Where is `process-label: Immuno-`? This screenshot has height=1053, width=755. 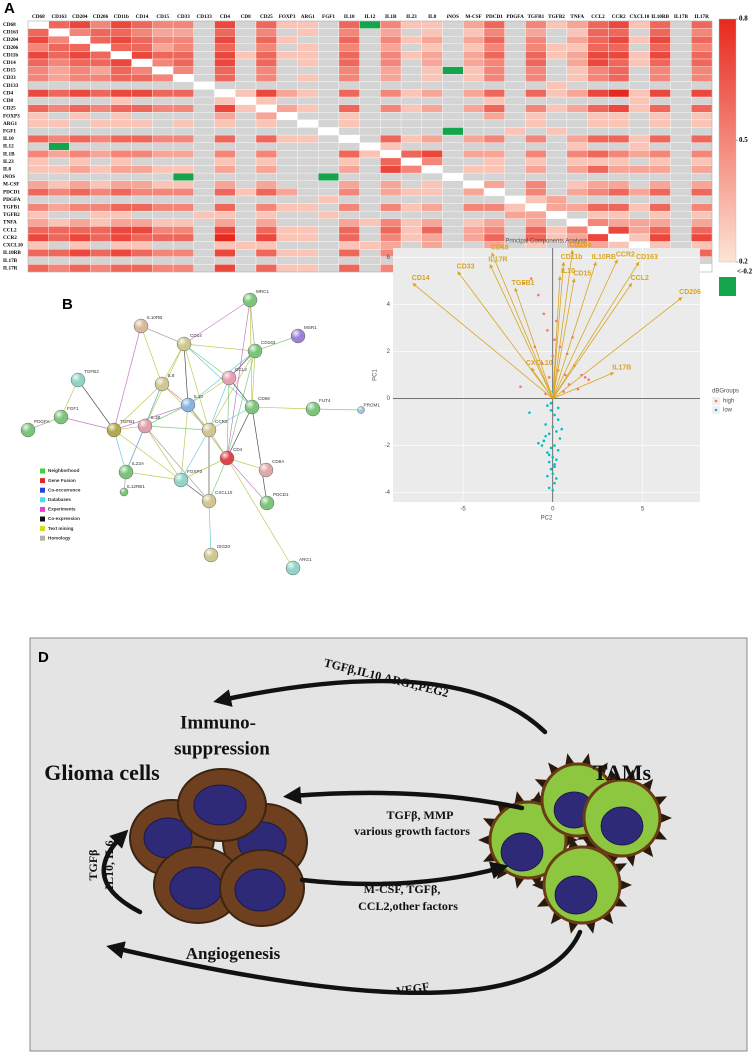
process-label: Immuno- is located at coordinates (218, 722).